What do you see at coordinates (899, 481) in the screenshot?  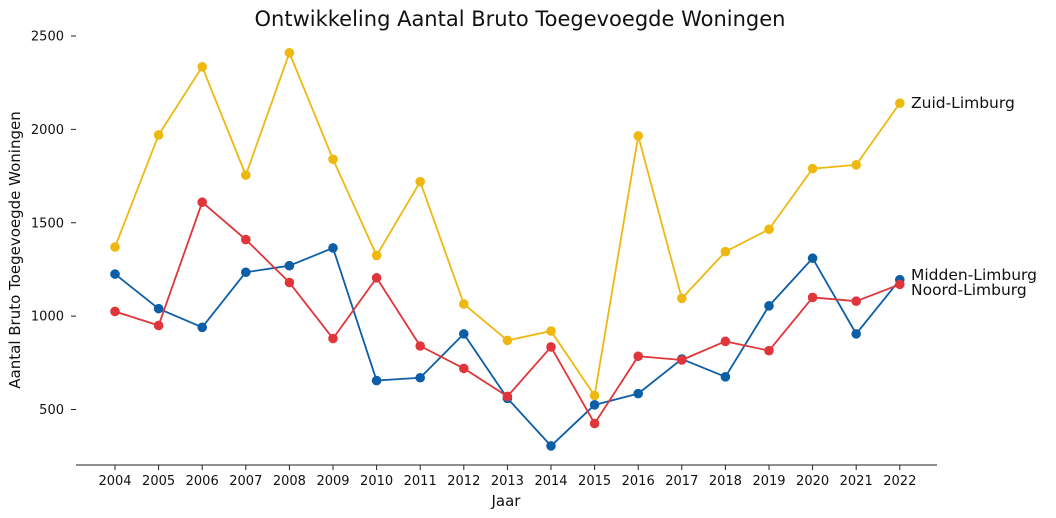 I see `x-tick-label: 2022` at bounding box center [899, 481].